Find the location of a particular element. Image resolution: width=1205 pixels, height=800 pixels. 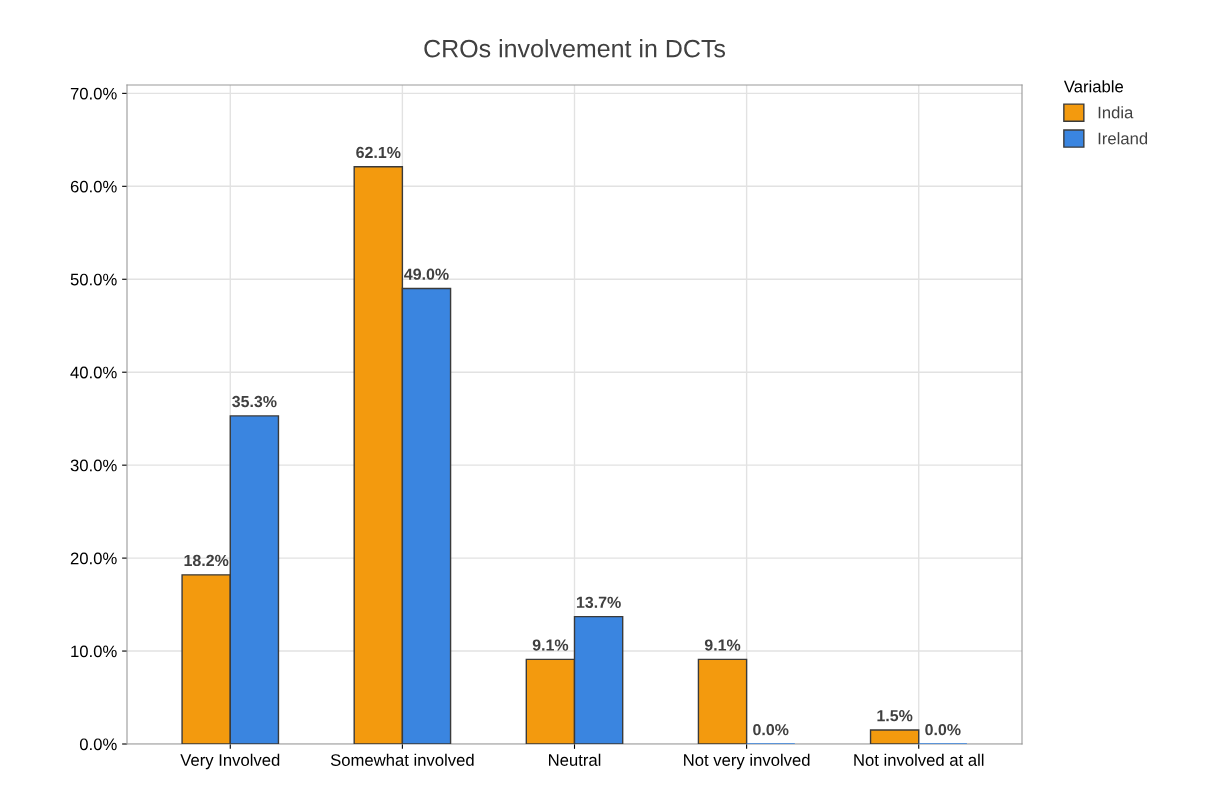

y-tick-label: 70.0% is located at coordinates (93, 93).